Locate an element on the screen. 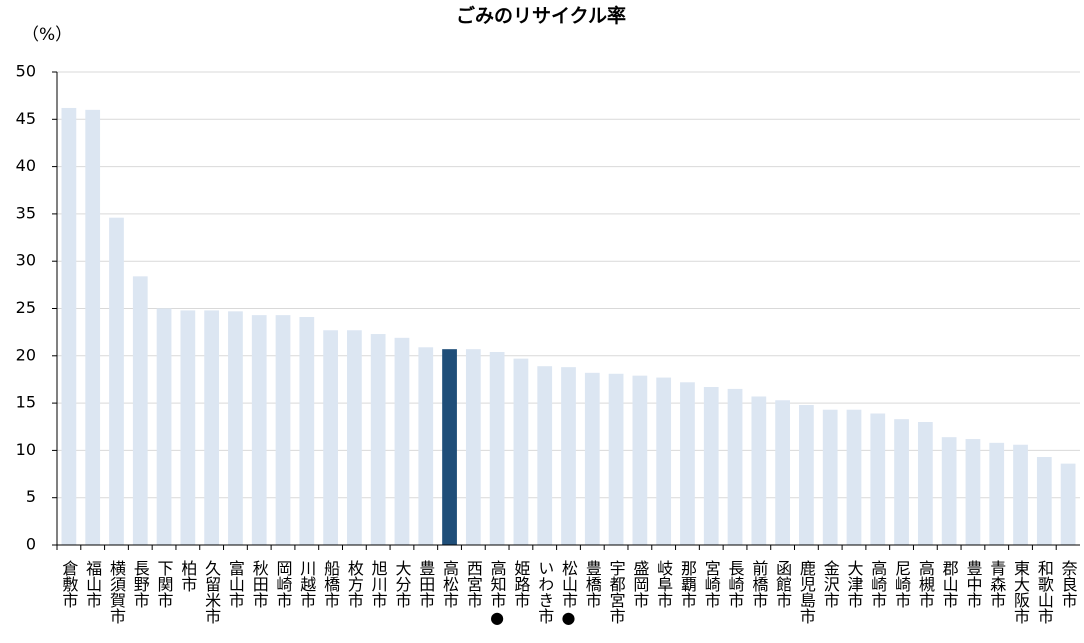  y-axis-label: （%） is located at coordinates (47, 35).